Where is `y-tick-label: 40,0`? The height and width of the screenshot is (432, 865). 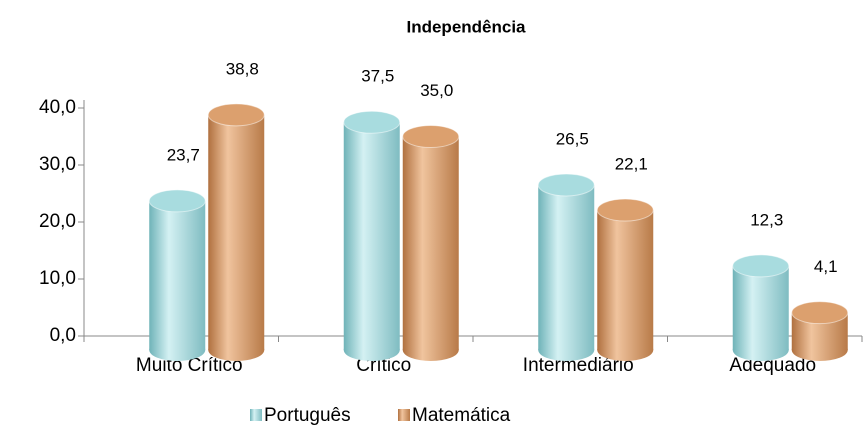
y-tick-label: 40,0 is located at coordinates (57, 107).